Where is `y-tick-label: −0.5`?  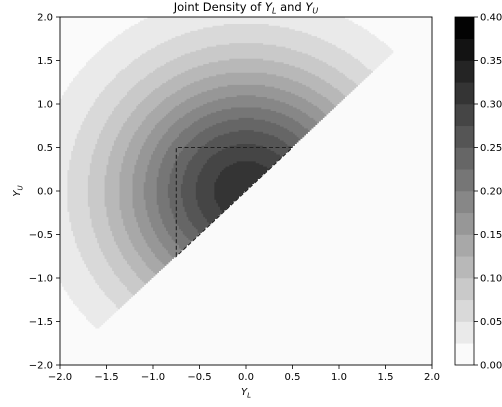 y-tick-label: −0.5 is located at coordinates (41, 235).